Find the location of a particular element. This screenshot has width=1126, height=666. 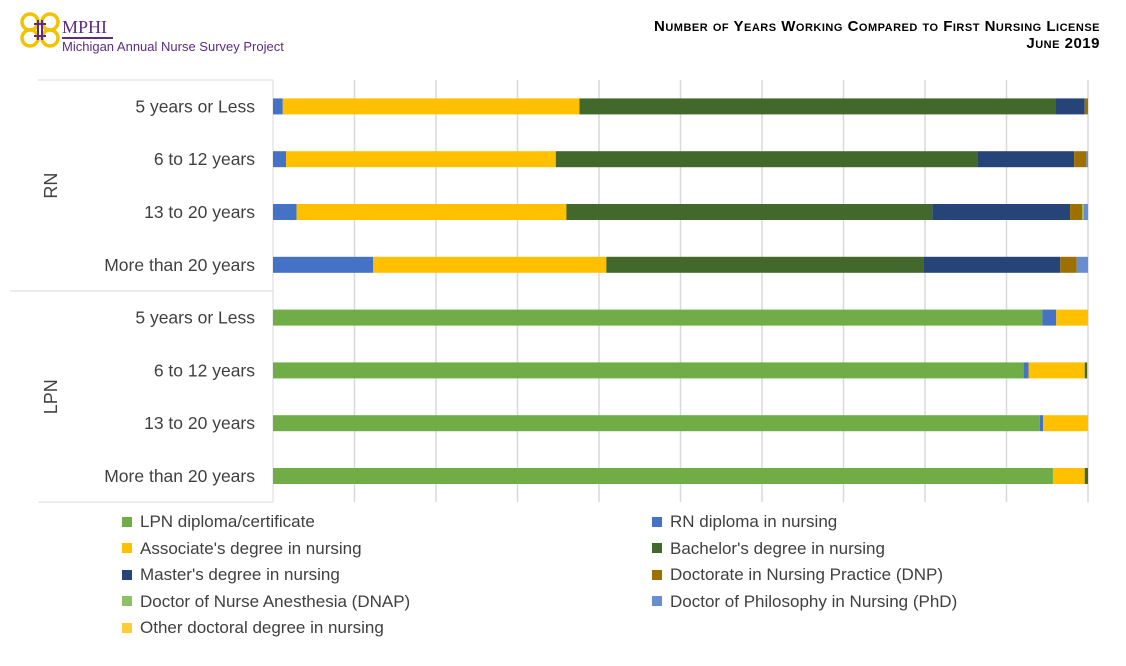

legend-label: Master's degree in nursing is located at coordinates (240, 574).